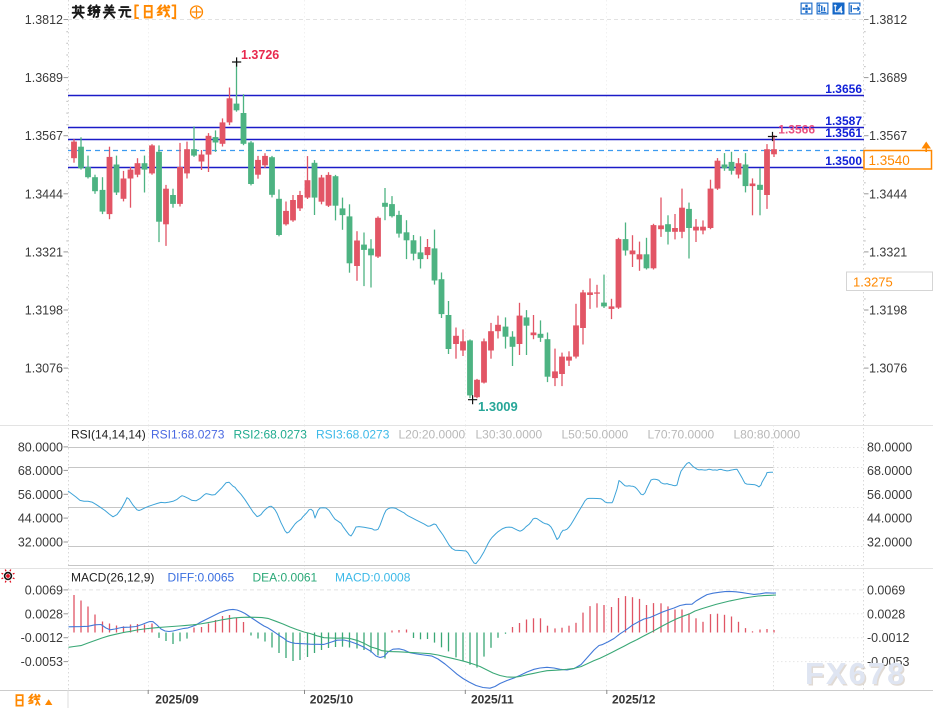 This screenshot has width=933, height=708. What do you see at coordinates (260, 55) in the screenshot?
I see `svg-text: 1.3726` at bounding box center [260, 55].